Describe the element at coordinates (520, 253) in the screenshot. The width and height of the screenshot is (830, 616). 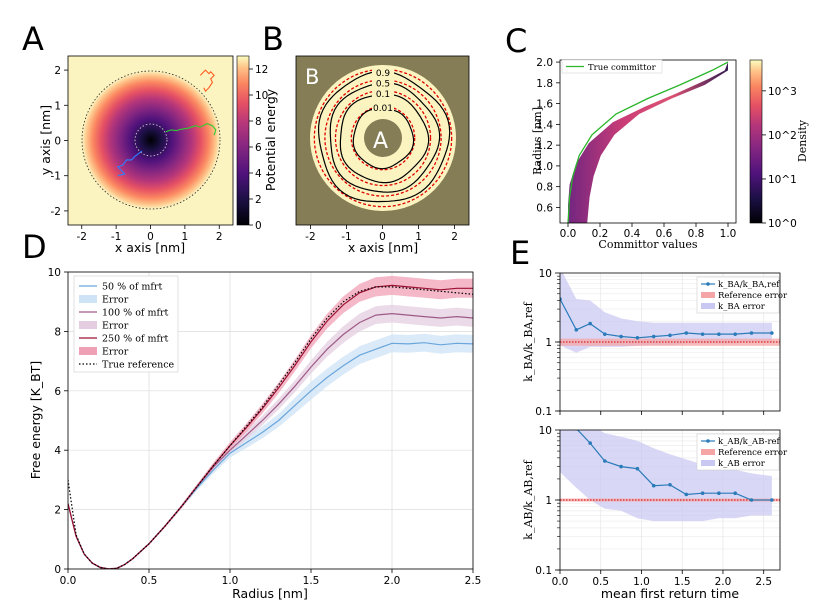
I see `panel-label-e: E` at that location.